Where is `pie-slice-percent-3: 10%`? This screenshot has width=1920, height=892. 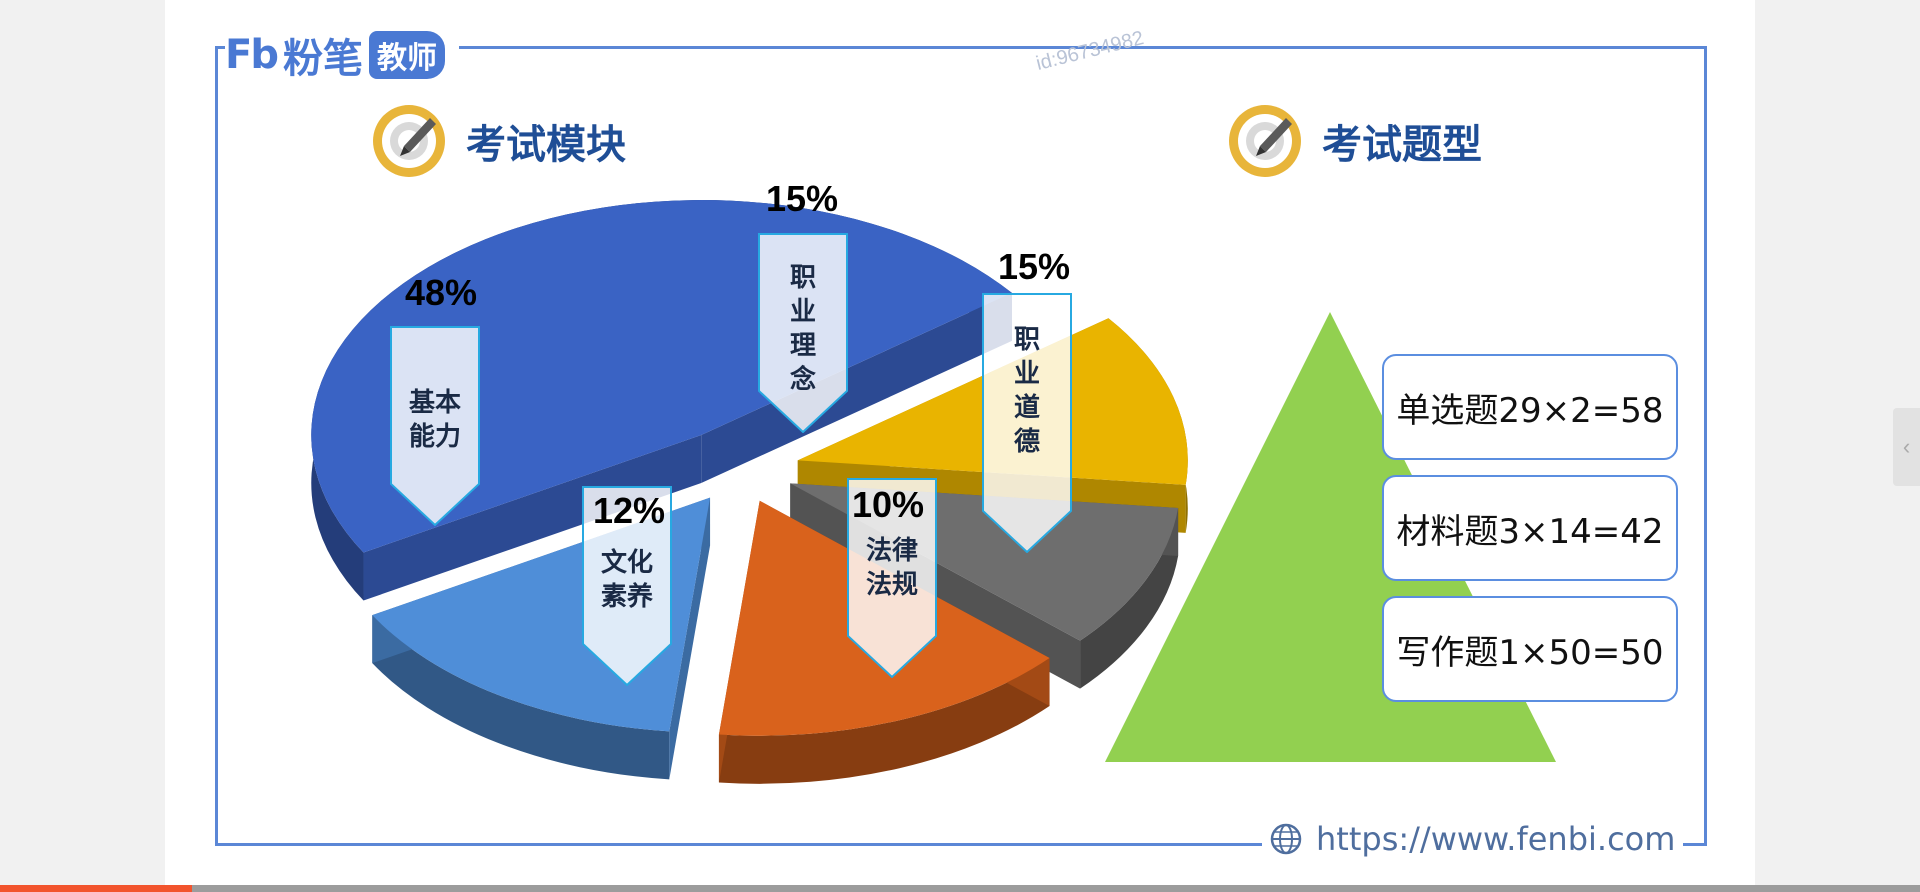
pie-slice-percent-3: 10% is located at coordinates (888, 504).